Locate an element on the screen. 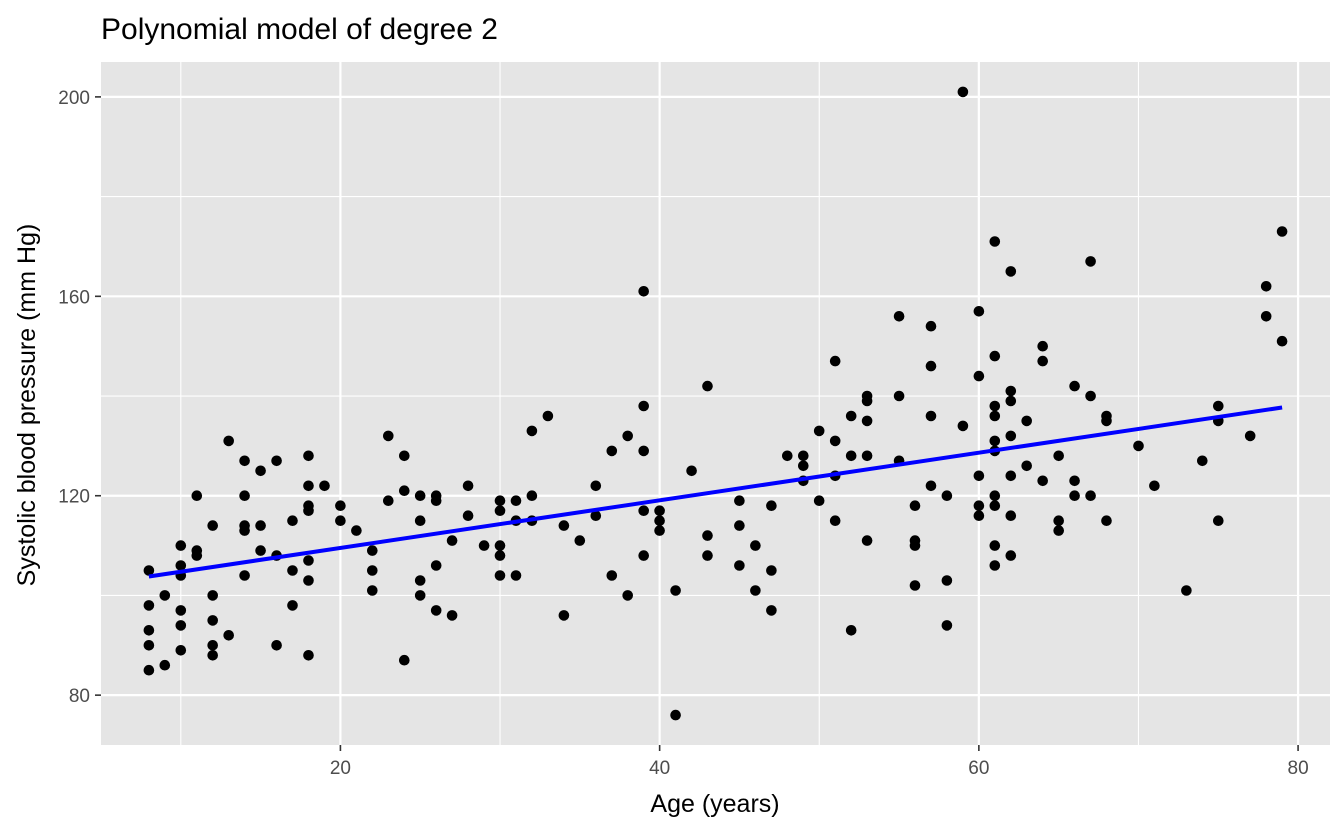  x-tick-label: 20 is located at coordinates (340, 768).